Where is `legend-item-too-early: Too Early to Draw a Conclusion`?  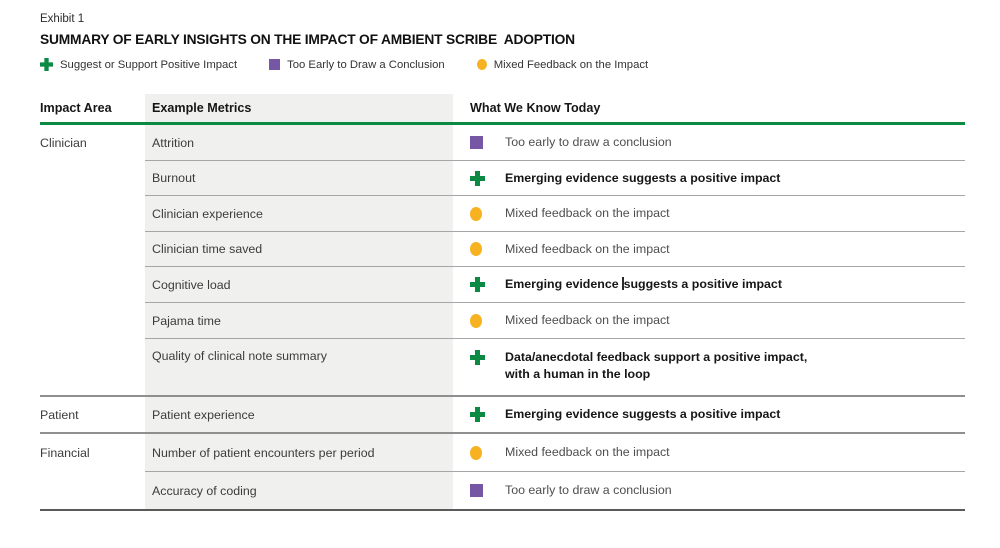
legend-item-too-early: Too Early to Draw a Conclusion is located at coordinates (357, 65).